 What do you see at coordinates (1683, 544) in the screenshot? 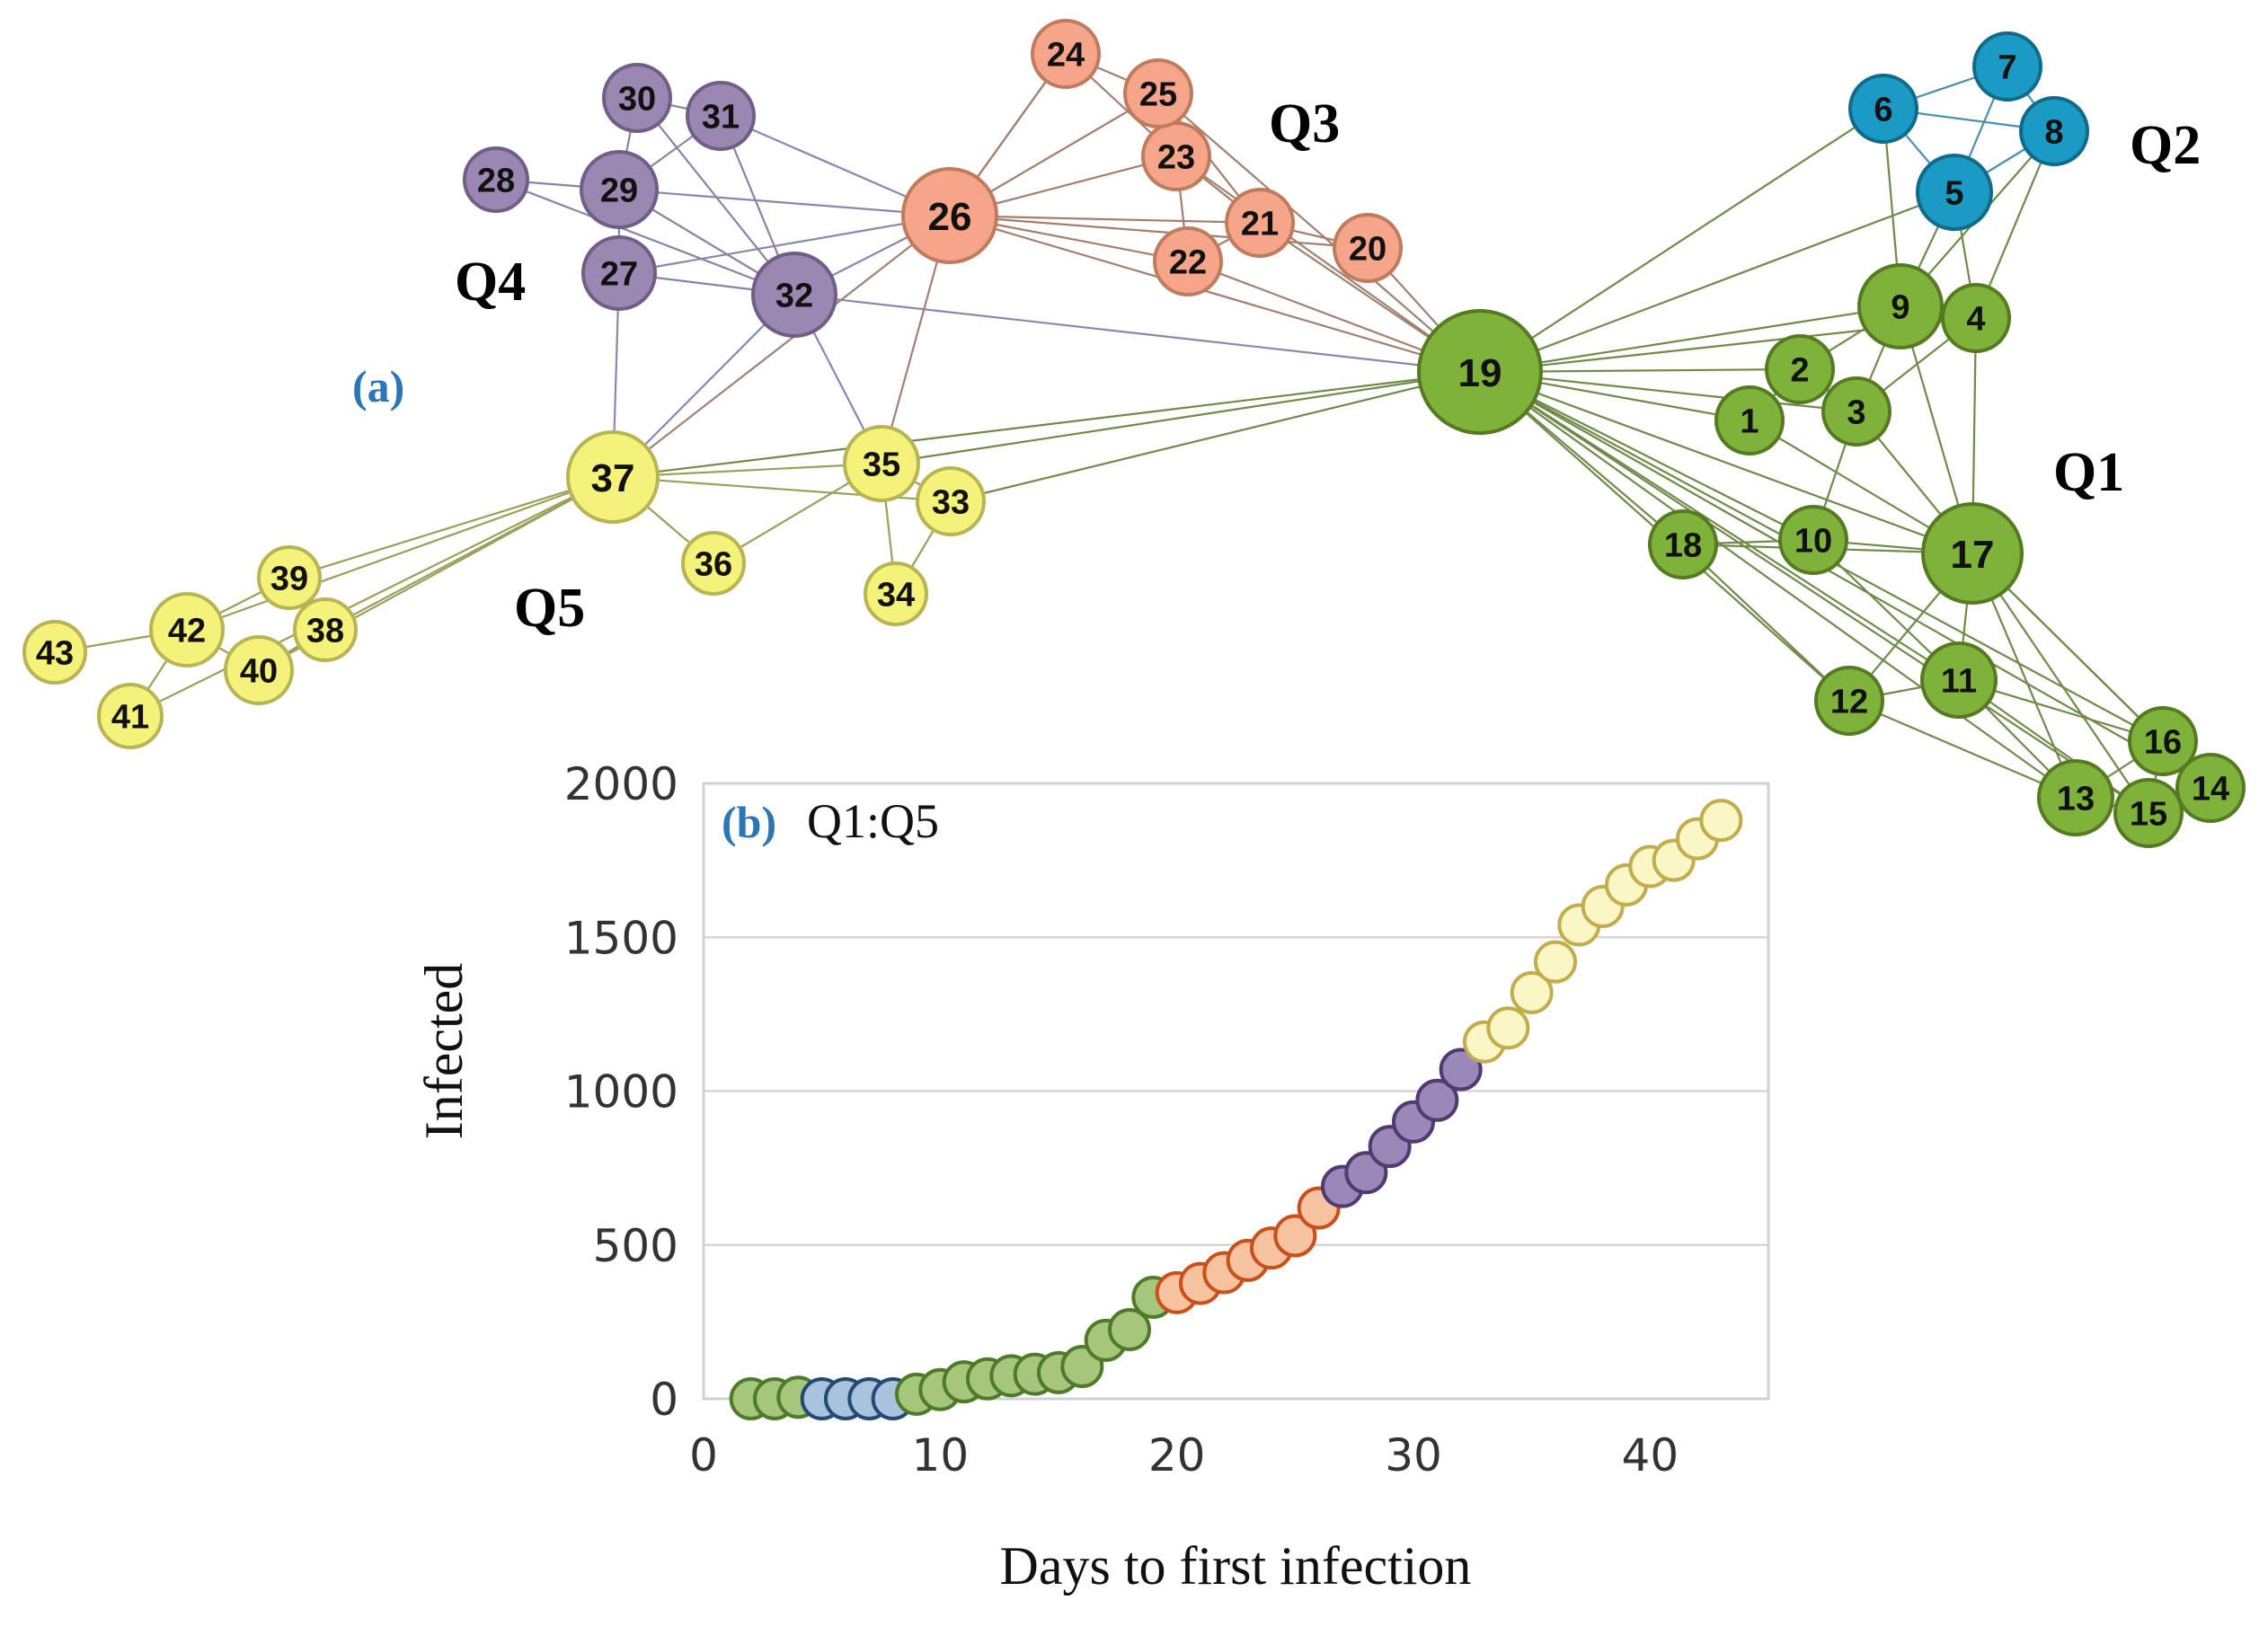
I see `node-18: 18` at bounding box center [1683, 544].